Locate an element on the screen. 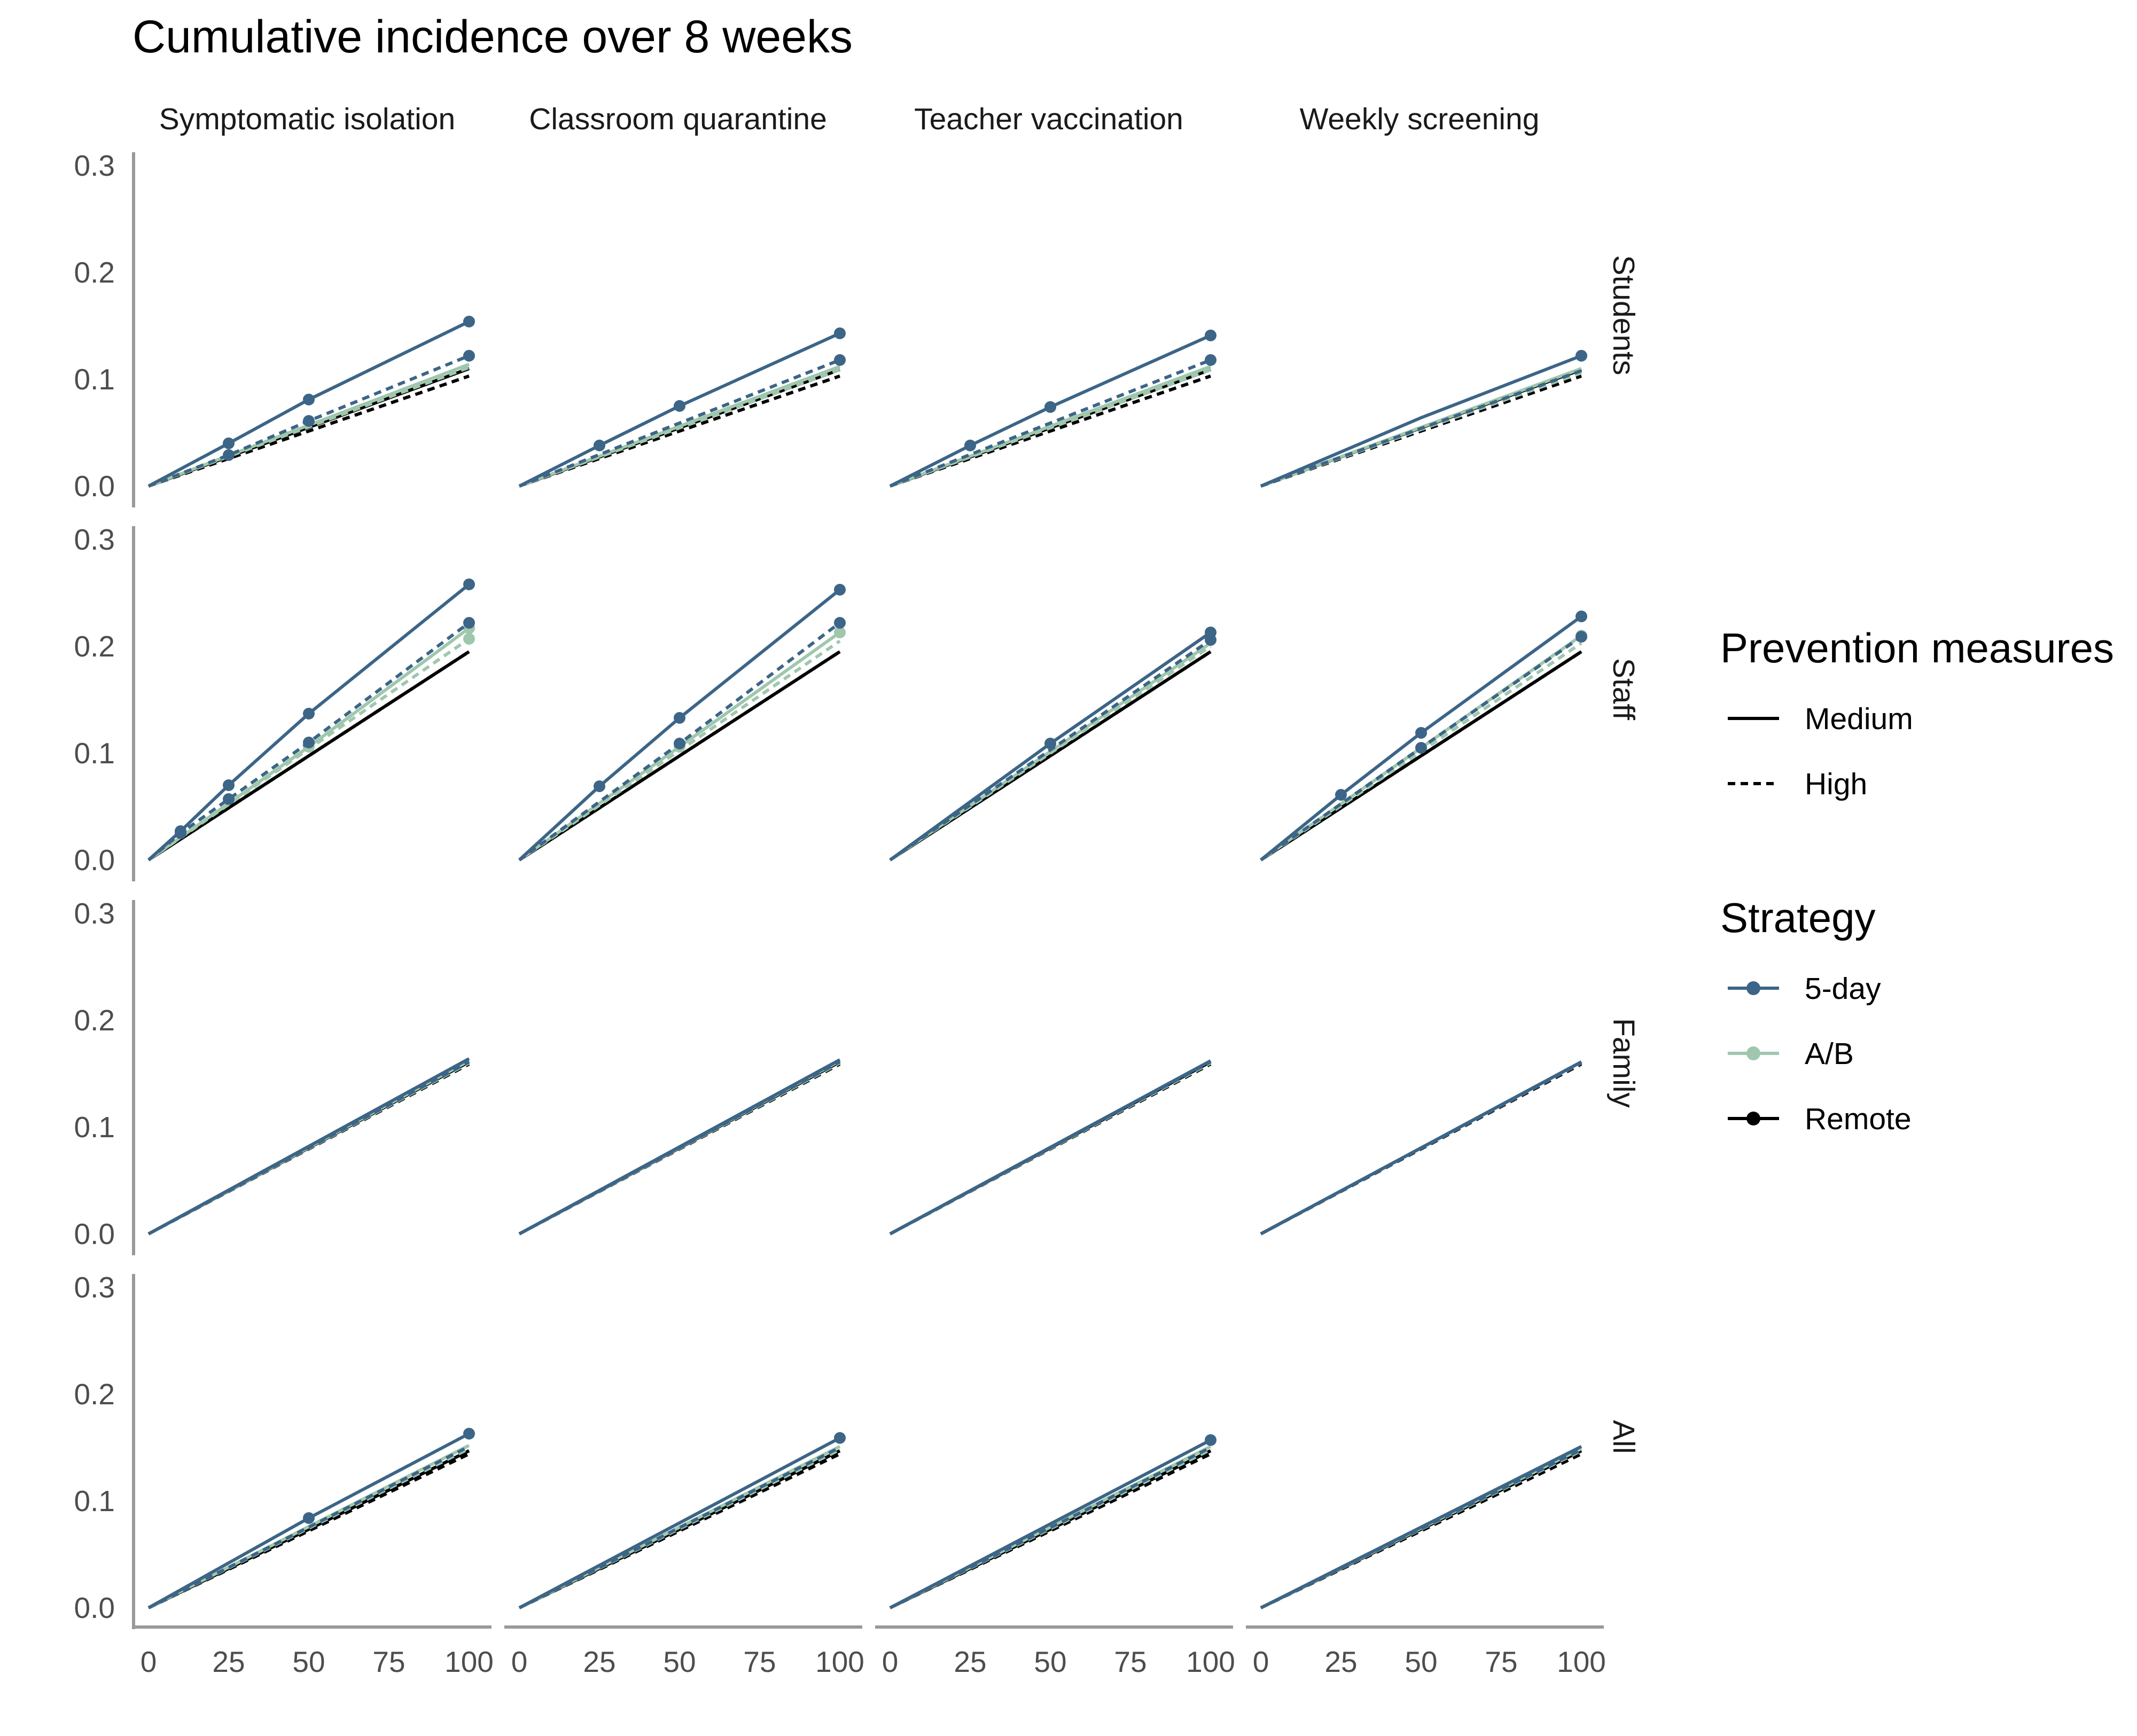 The width and height of the screenshot is (2137, 1736). row-strip-staff: Staff is located at coordinates (1623, 689).